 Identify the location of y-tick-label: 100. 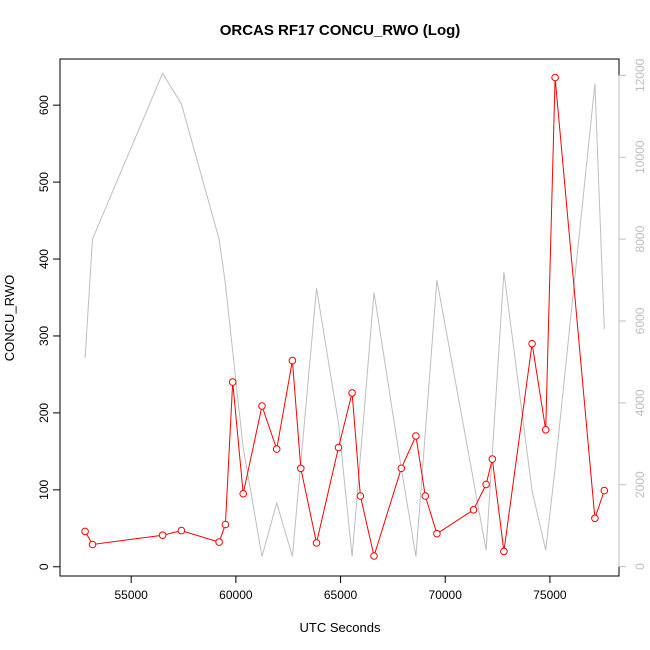
(44, 490).